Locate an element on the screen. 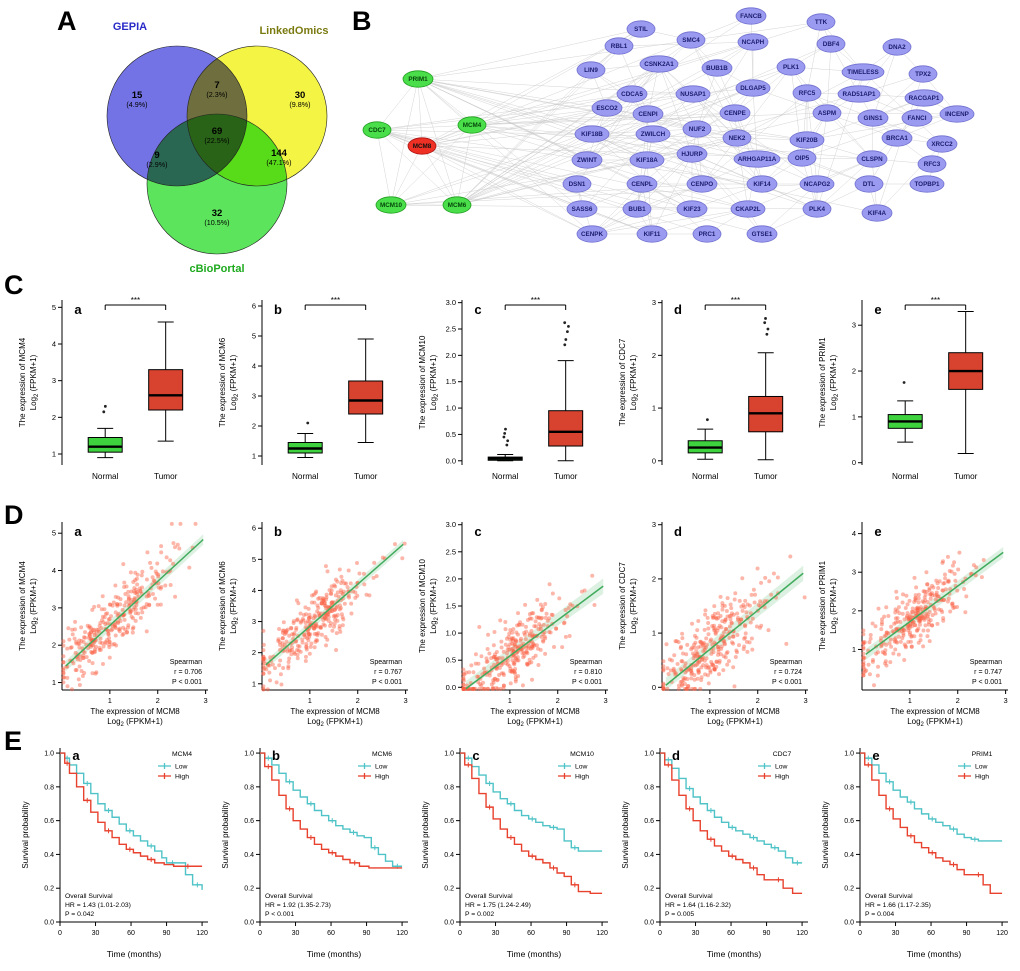 The image size is (1020, 971). svg-text: b is located at coordinates (278, 531).